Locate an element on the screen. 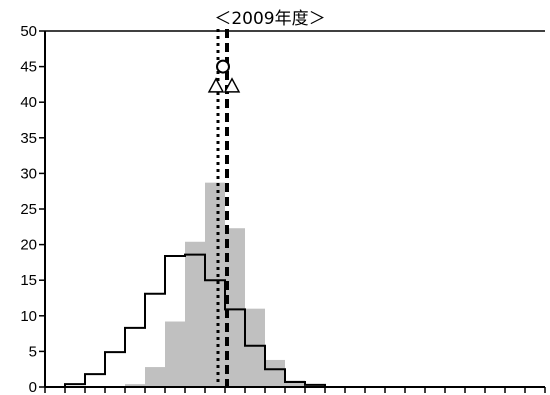 The image size is (550, 395). markers is located at coordinates (224, 76).